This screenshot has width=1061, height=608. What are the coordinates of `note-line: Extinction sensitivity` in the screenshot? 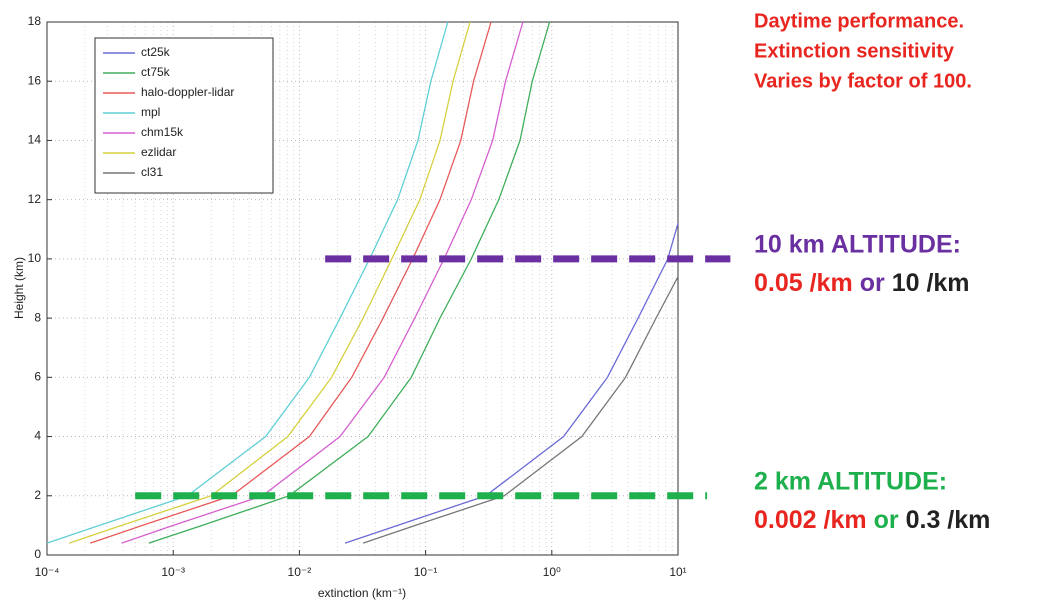 It's located at (854, 51).